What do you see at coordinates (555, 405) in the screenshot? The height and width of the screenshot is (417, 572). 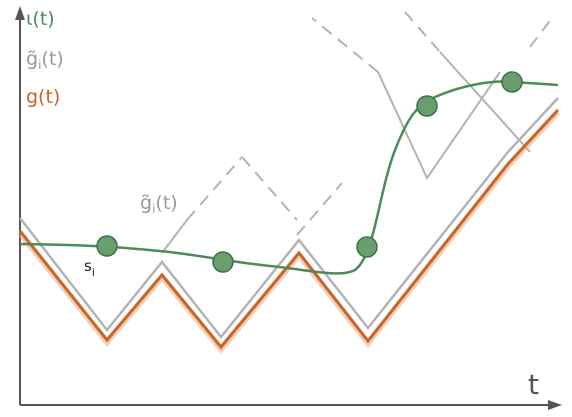 I see `x-axis-arrowhead` at bounding box center [555, 405].